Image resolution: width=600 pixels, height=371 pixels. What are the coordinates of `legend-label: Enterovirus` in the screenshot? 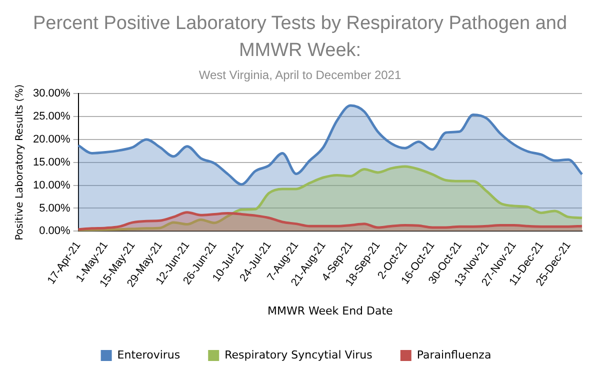 It's located at (148, 355).